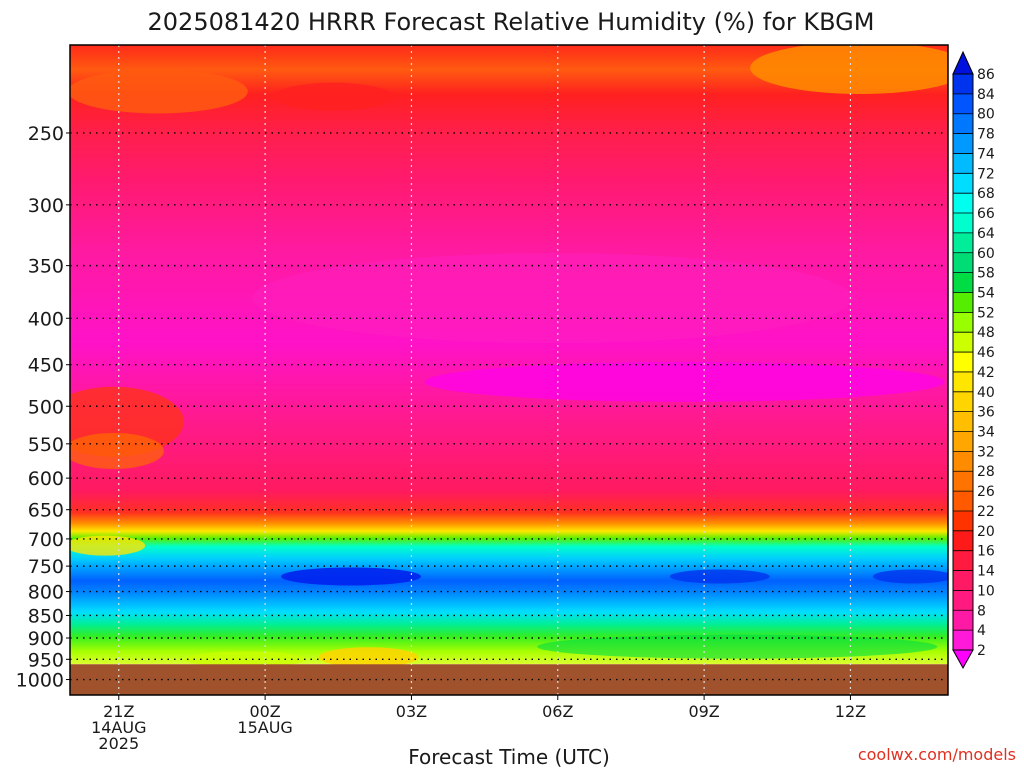  I want to click on y-tick-label: 300, so click(46, 206).